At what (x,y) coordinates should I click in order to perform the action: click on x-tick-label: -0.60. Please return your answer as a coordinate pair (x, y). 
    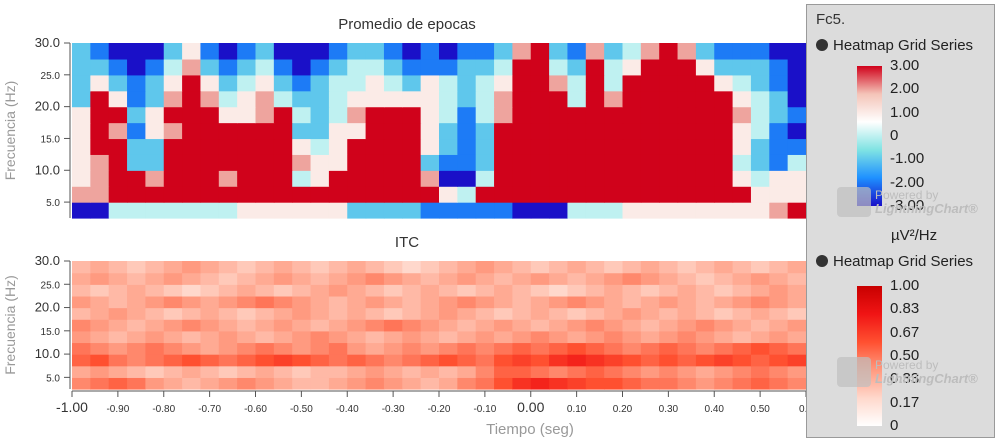
    Looking at the image, I should click on (255, 409).